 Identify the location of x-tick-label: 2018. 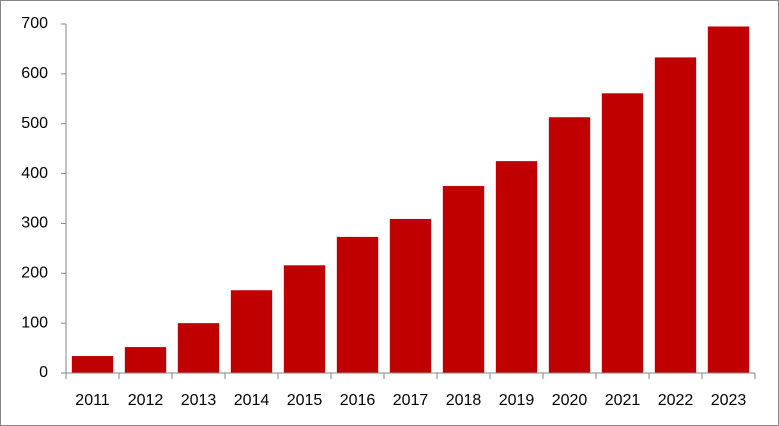
(464, 400).